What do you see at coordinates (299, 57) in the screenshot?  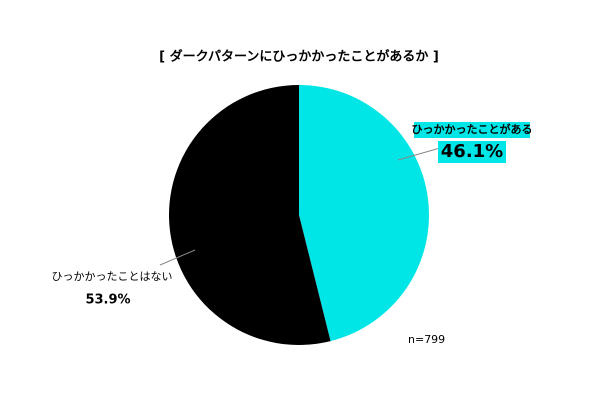 I see `chart-title: [ ダークパターンにひっかかったことがあるか ]` at bounding box center [299, 57].